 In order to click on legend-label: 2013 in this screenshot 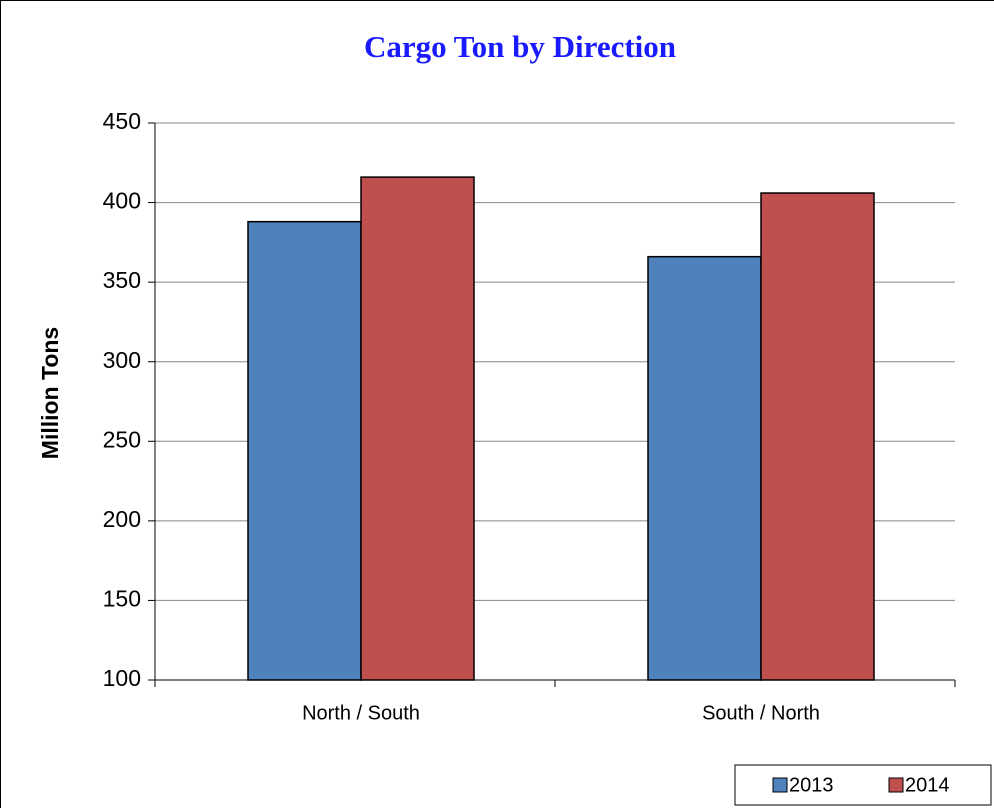, I will do `click(811, 785)`.